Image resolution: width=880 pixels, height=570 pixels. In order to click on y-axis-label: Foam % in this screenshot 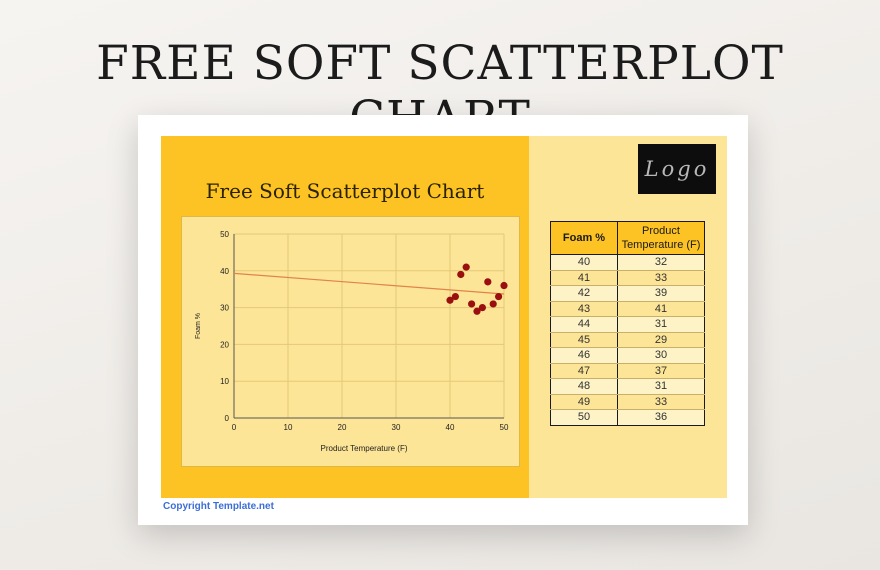, I will do `click(198, 326)`.